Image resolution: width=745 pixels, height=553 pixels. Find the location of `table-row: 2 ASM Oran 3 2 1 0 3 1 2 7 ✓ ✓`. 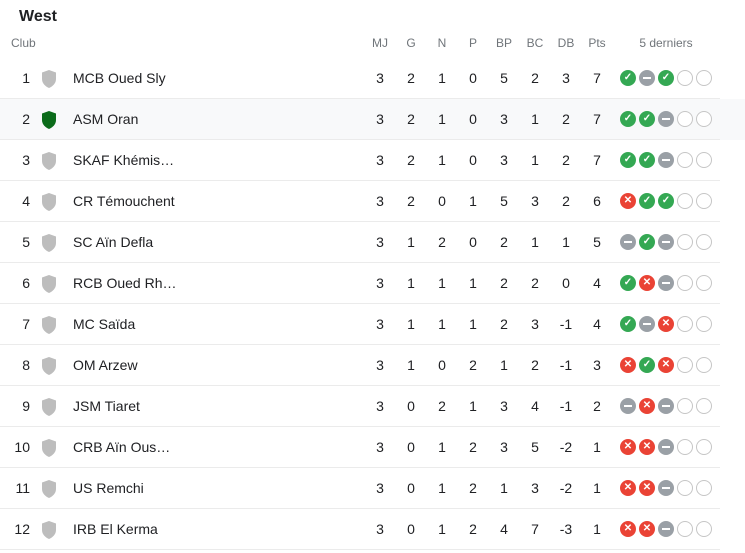

table-row: 2 ASM Oran 3 2 1 0 3 1 2 7 ✓ ✓ is located at coordinates (372, 119).